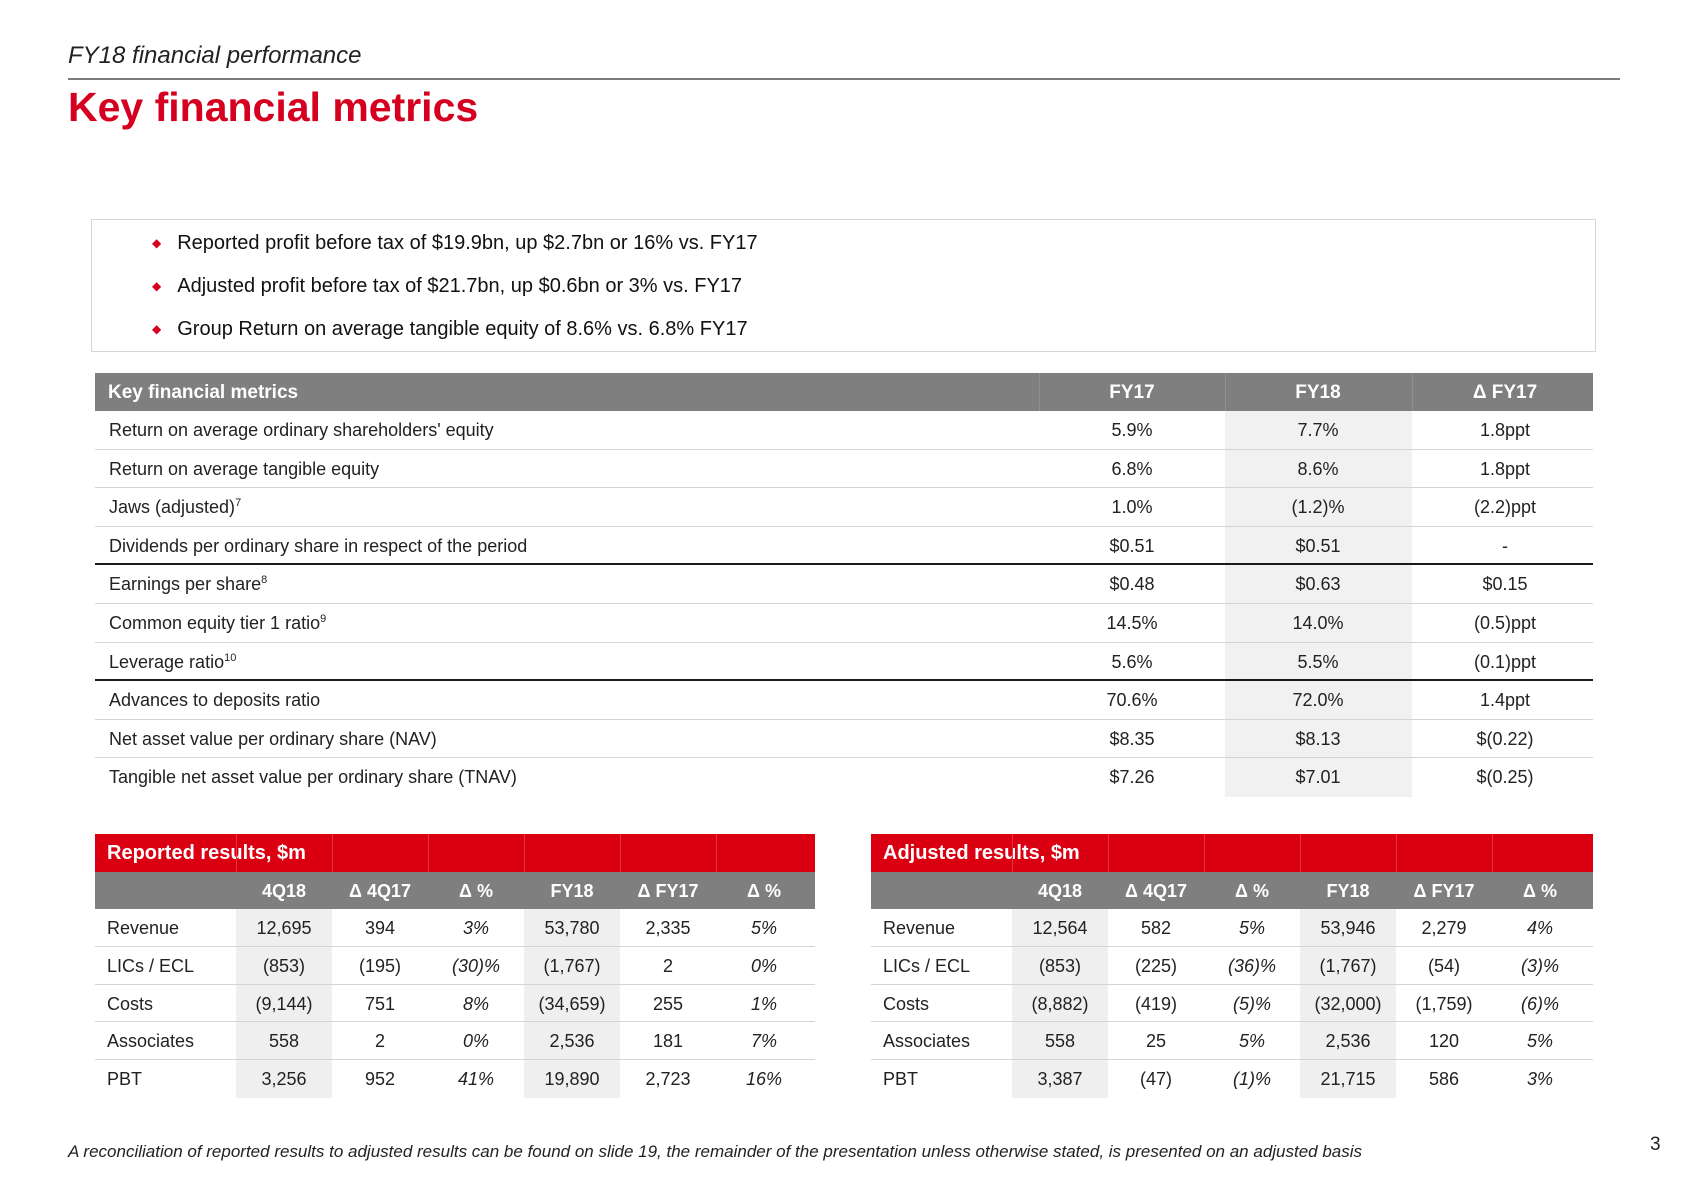 The height and width of the screenshot is (1191, 1684). I want to click on metric-label: Net asset value per ordinary share (NAV), so click(273, 738).